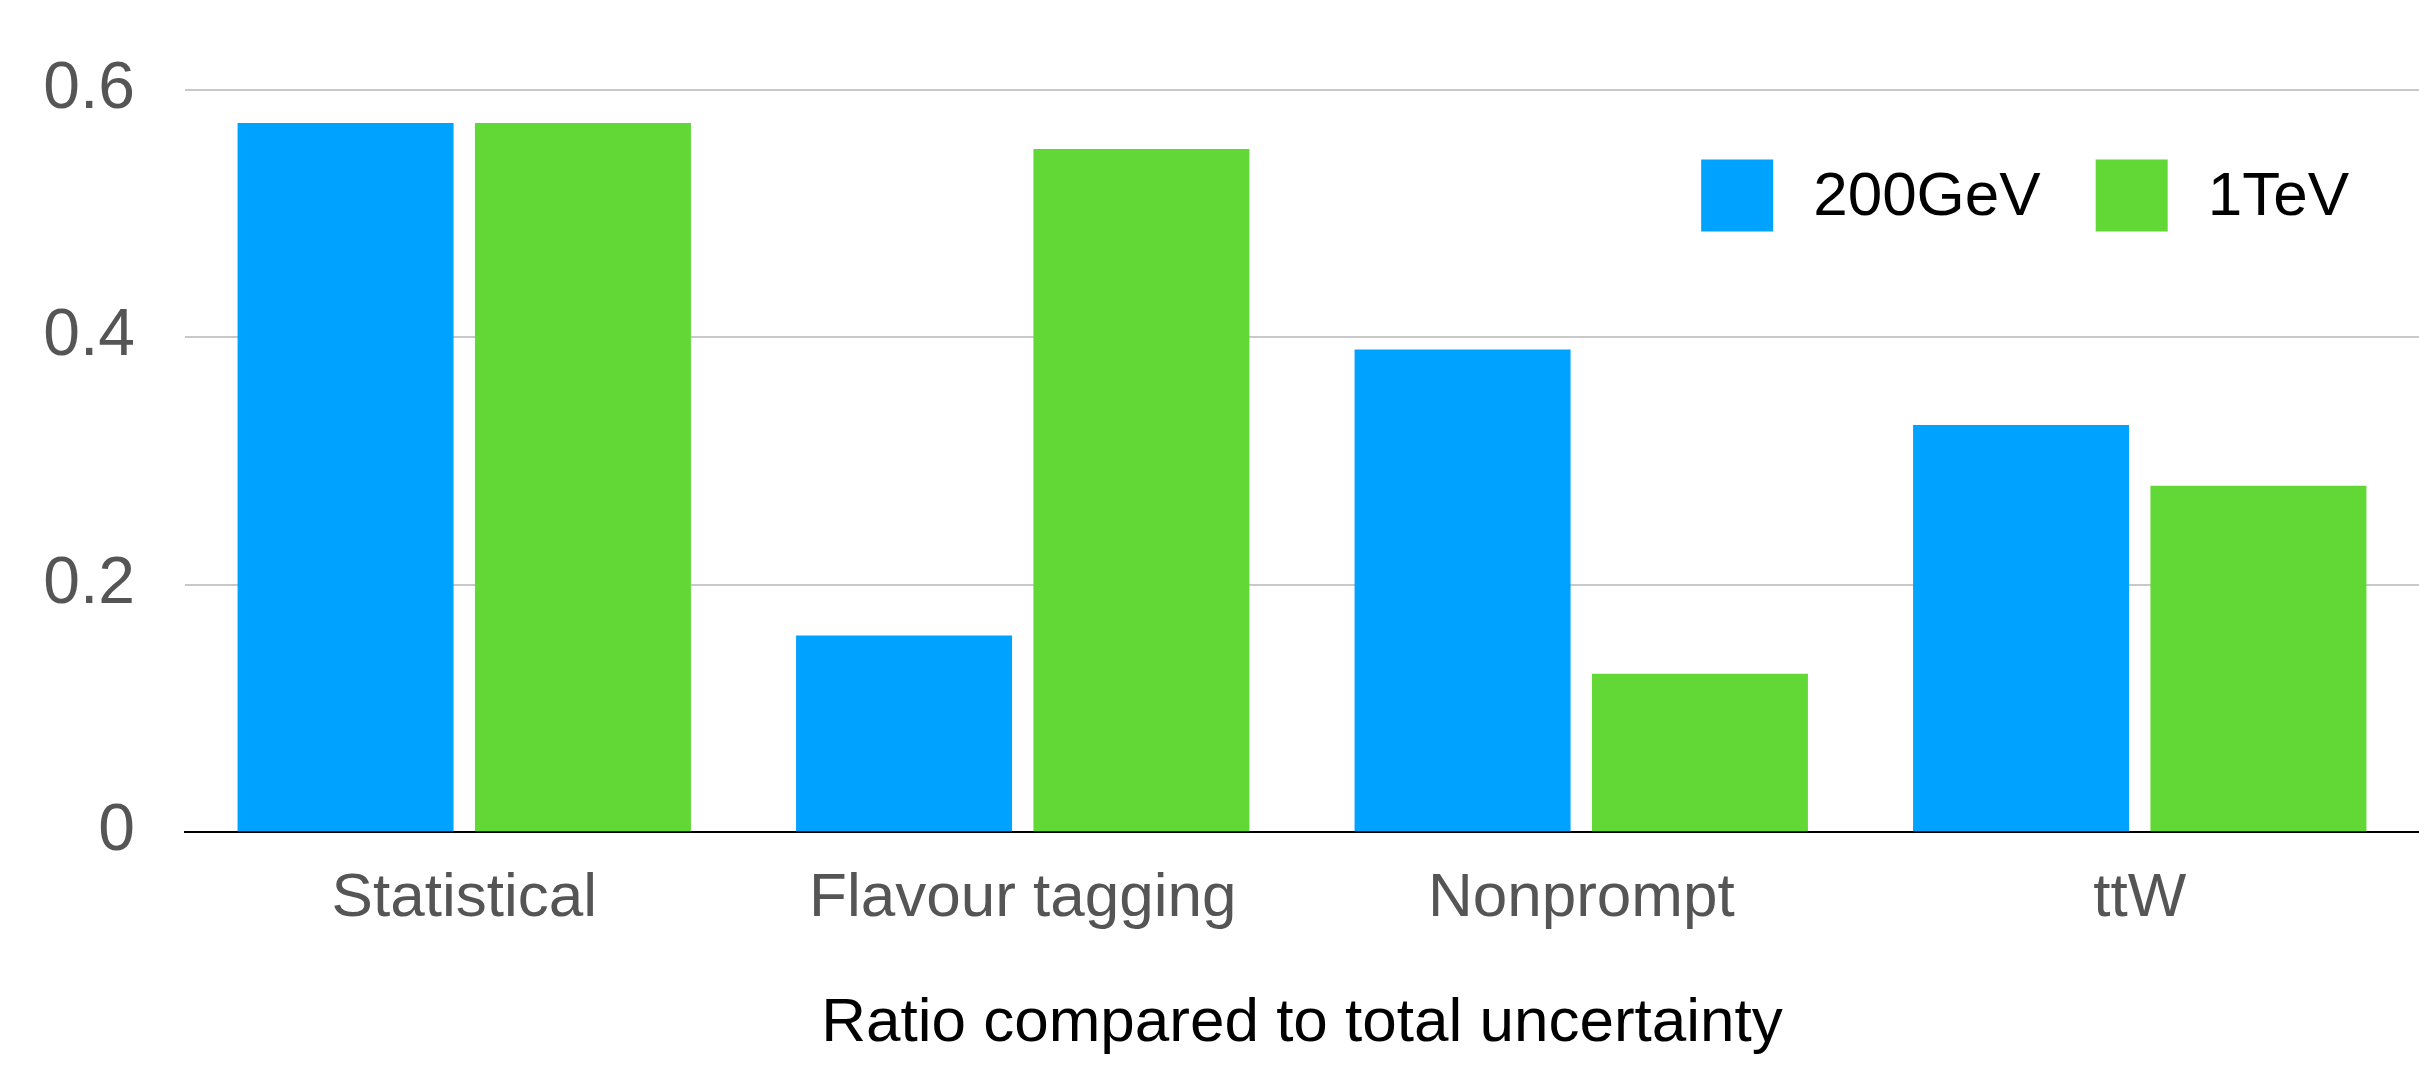  I want to click on x-tick-label: Nonprompt, so click(1581, 895).